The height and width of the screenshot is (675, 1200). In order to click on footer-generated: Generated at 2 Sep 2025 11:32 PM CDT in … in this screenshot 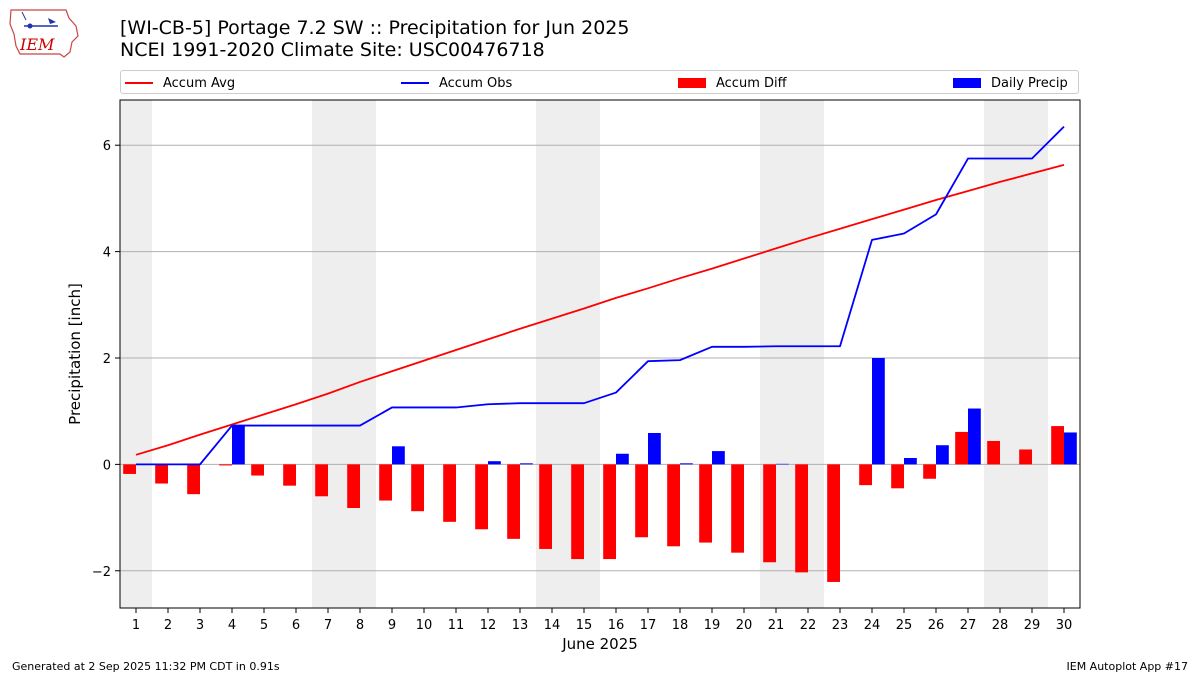, I will do `click(146, 666)`.